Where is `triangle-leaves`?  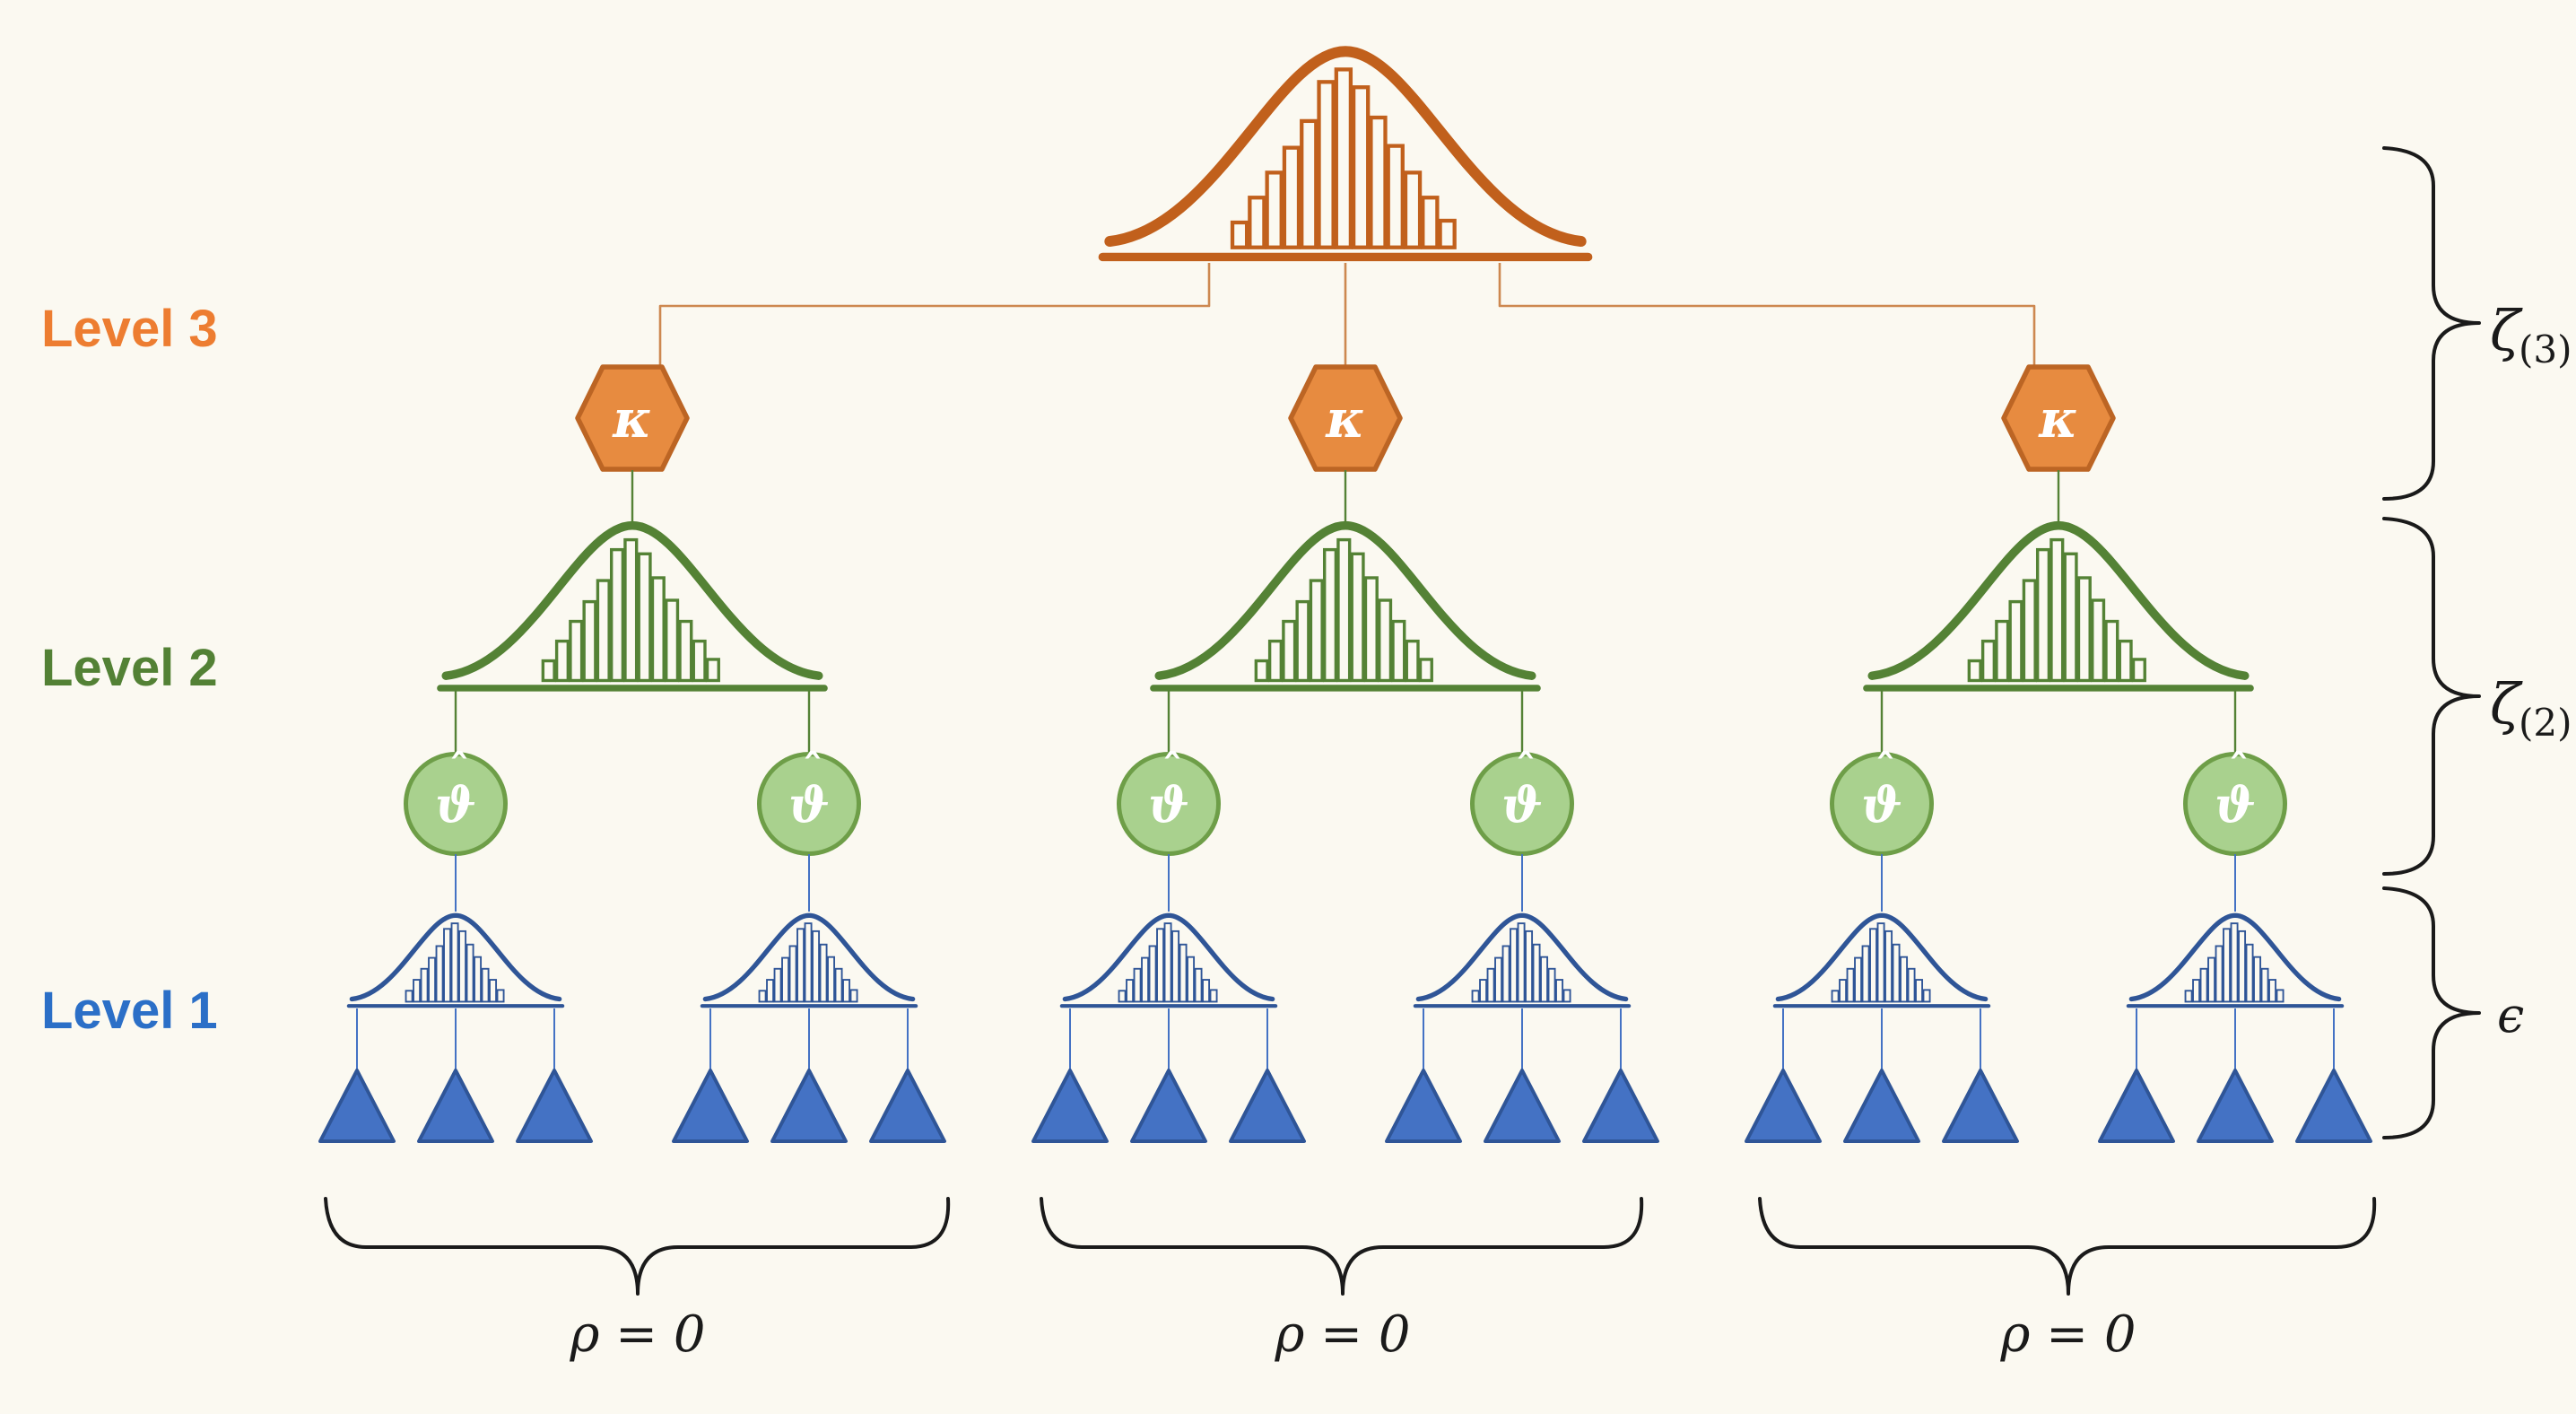 triangle-leaves is located at coordinates (1345, 1106).